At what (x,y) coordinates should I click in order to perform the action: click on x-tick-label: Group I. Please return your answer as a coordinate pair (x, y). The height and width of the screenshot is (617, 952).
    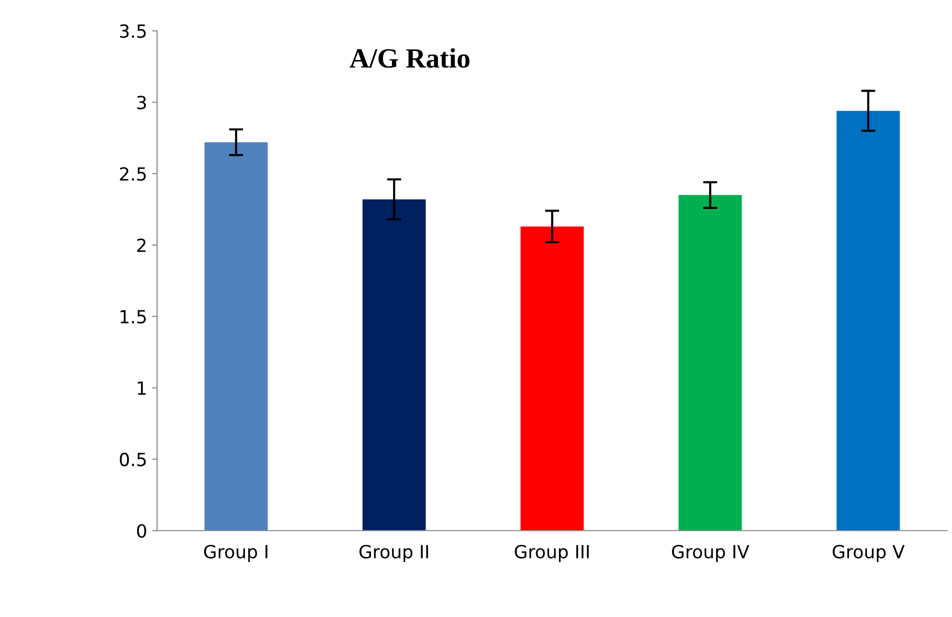
    Looking at the image, I should click on (236, 553).